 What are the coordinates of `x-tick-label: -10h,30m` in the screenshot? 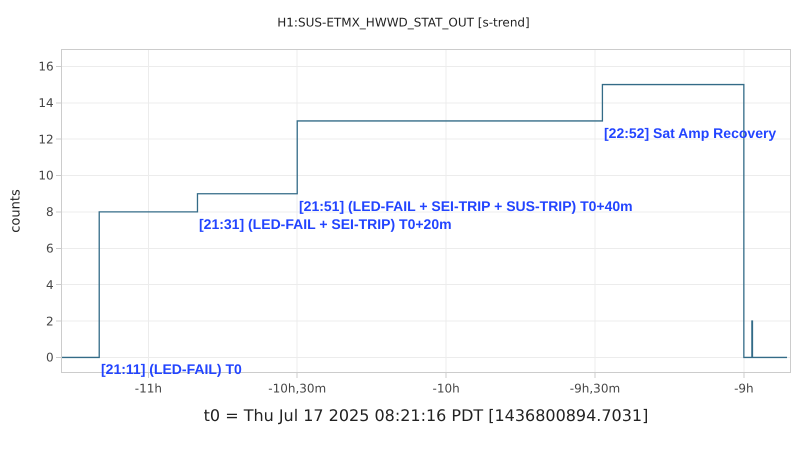 It's located at (297, 388).